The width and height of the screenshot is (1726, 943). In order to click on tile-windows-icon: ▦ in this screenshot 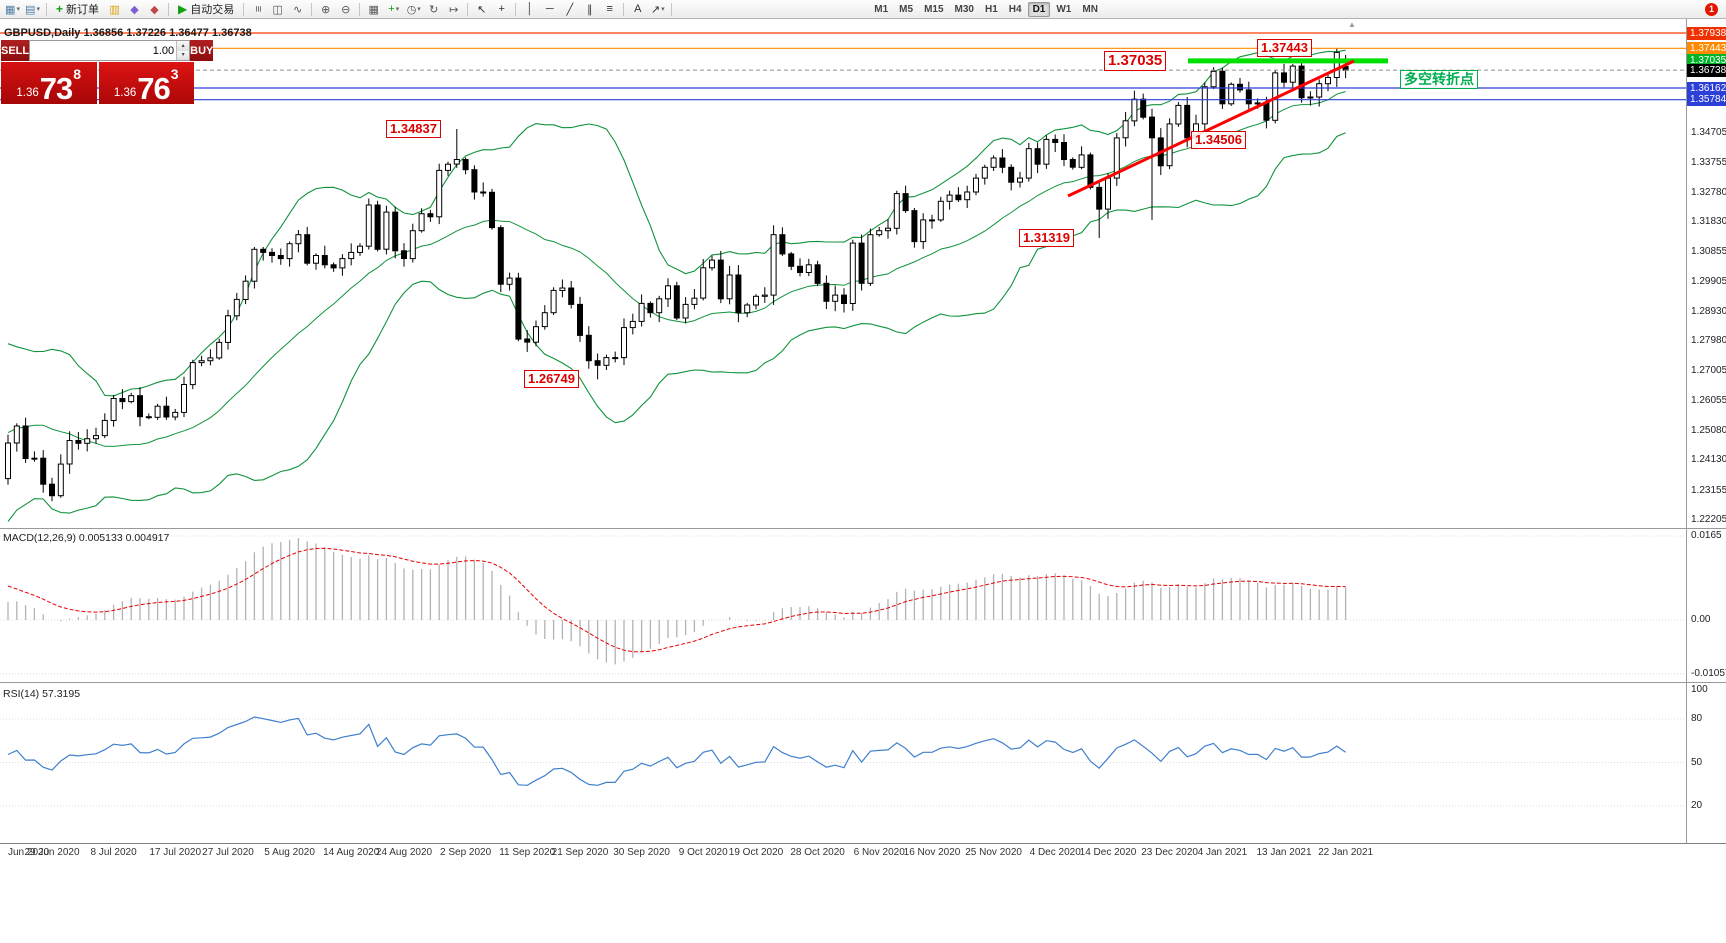, I will do `click(373, 9)`.